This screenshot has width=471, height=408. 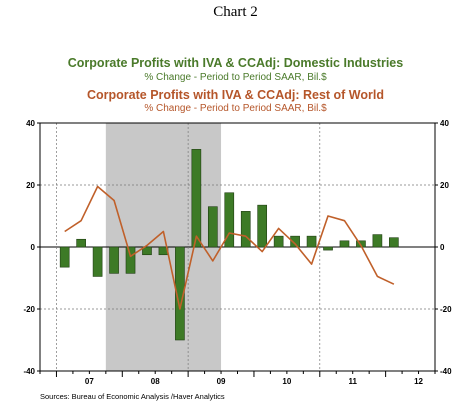 What do you see at coordinates (444, 123) in the screenshot?
I see `ytick-label-right: 40` at bounding box center [444, 123].